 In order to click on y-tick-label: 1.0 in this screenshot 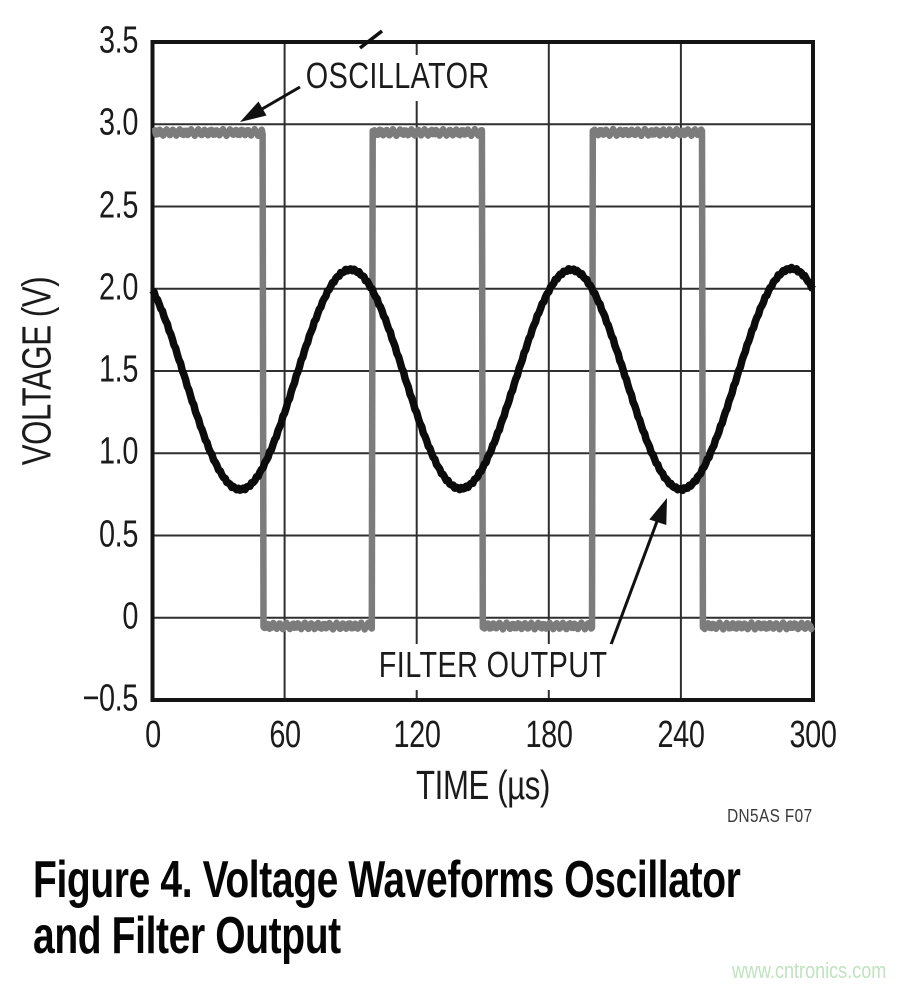, I will do `click(118, 451)`.